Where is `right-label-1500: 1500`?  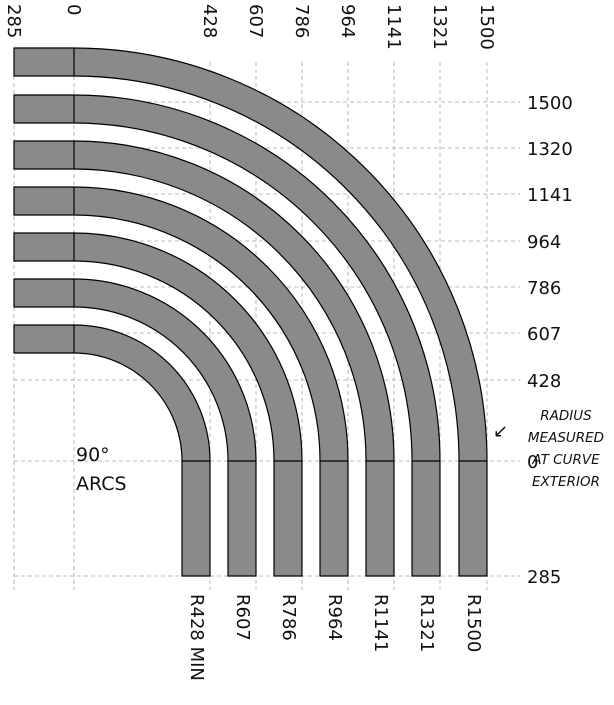
right-label-1500: 1500 is located at coordinates (550, 103).